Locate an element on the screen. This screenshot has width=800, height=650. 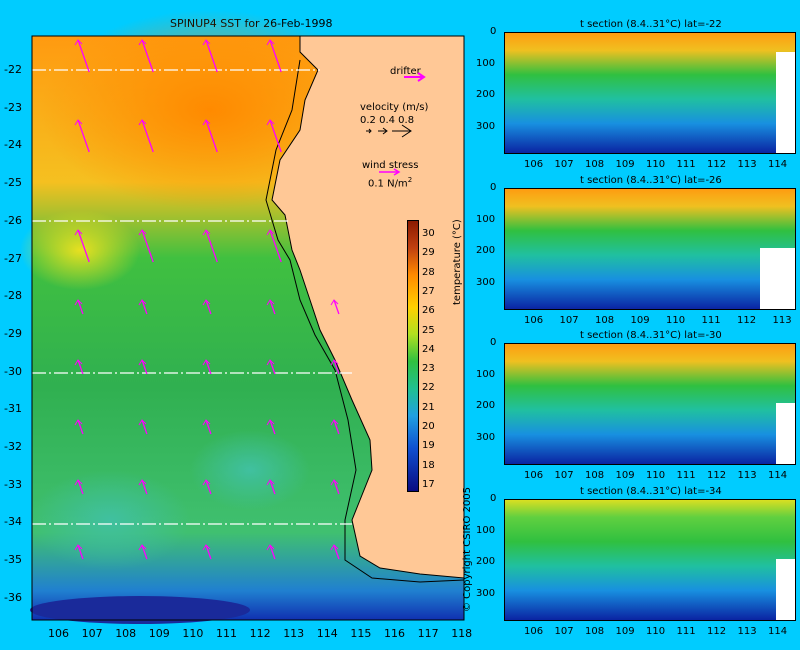
wind-stress-value: 0.1 N/m2 is located at coordinates (390, 182).